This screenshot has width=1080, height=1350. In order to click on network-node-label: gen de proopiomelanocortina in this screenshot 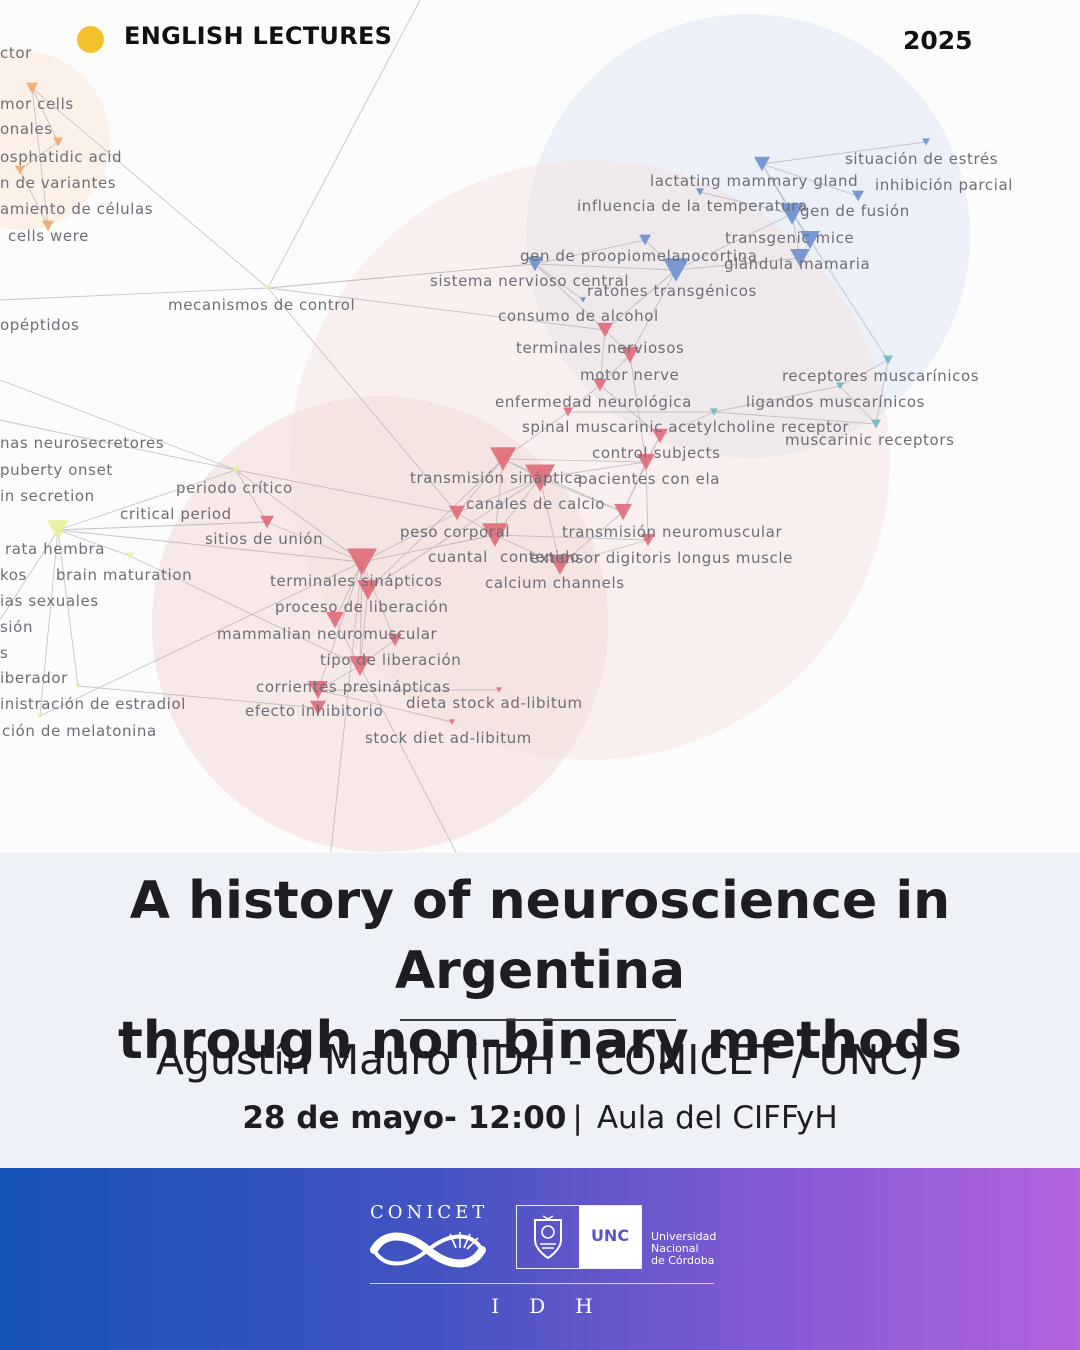, I will do `click(639, 256)`.